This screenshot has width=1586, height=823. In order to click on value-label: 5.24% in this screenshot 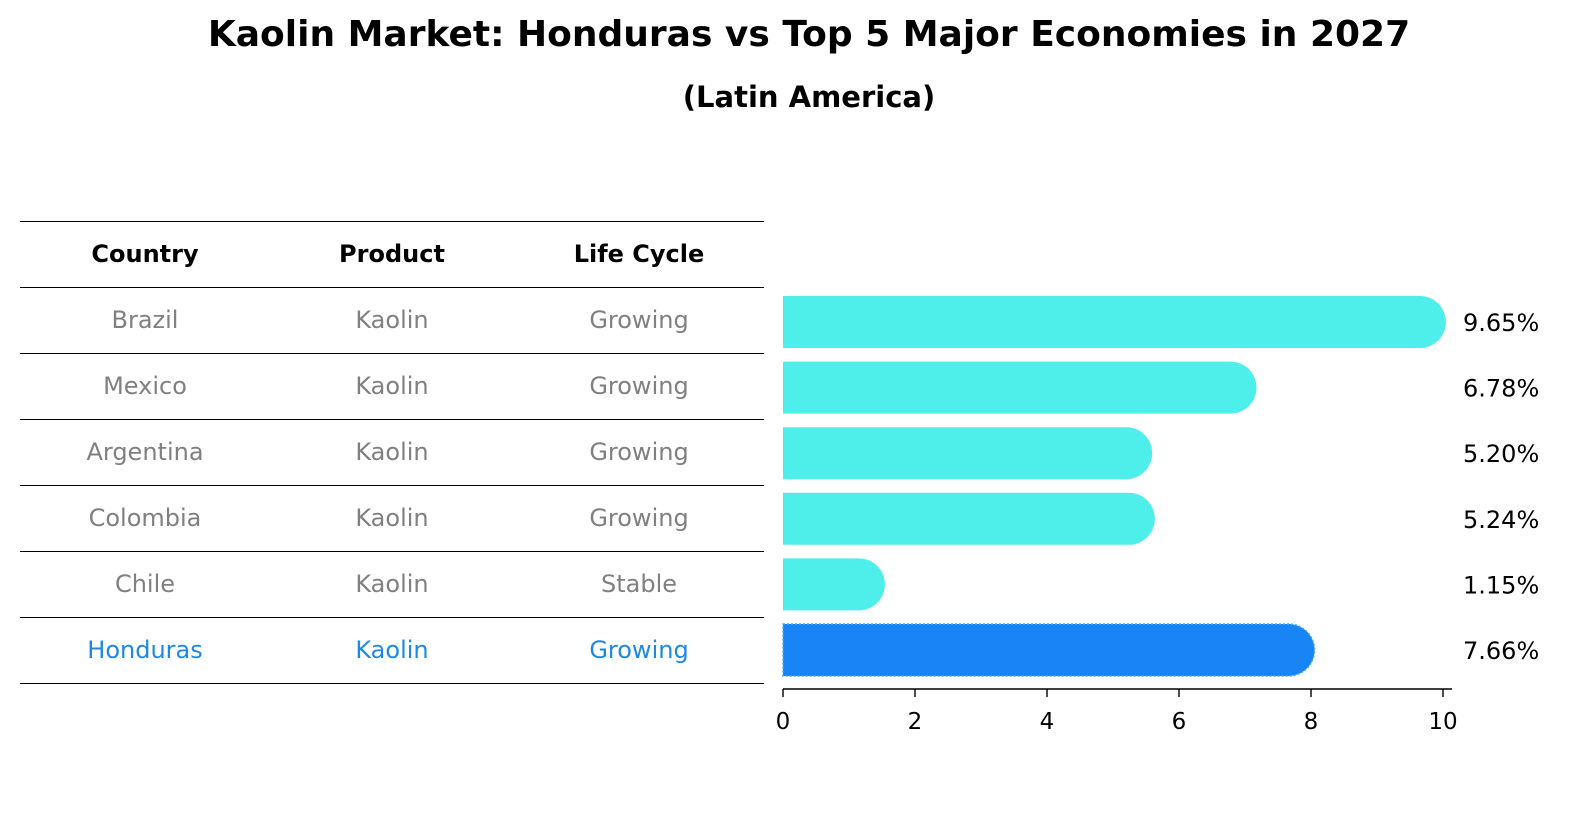, I will do `click(1501, 520)`.